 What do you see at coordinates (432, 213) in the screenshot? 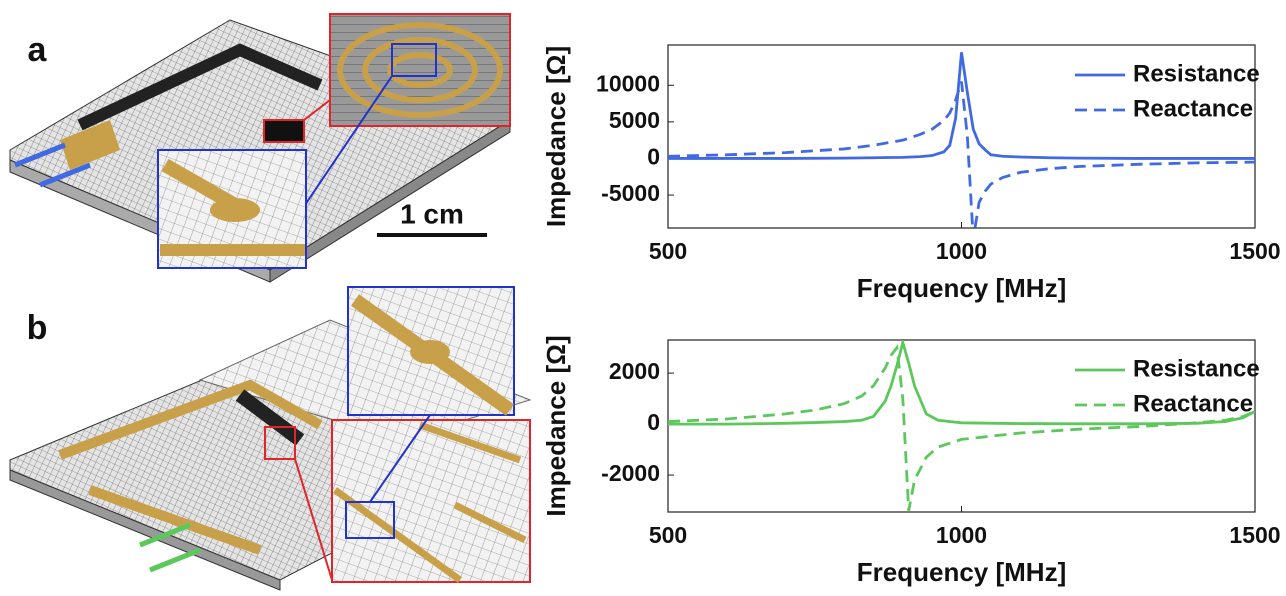
I see `scale-bar-label: 1 cm` at bounding box center [432, 213].